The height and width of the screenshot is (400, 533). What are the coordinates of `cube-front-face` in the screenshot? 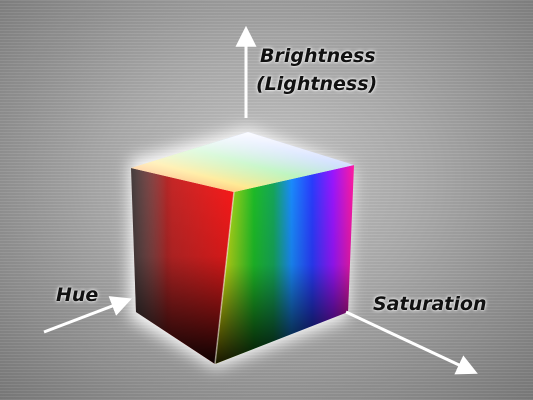 It's located at (182, 266).